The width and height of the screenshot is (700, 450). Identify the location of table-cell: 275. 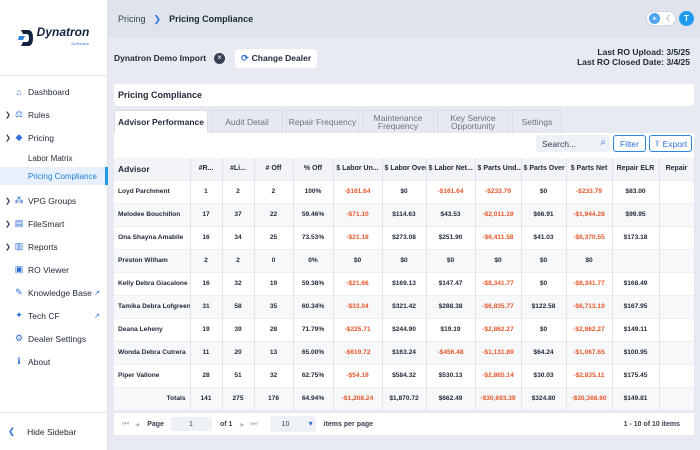
(238, 398).